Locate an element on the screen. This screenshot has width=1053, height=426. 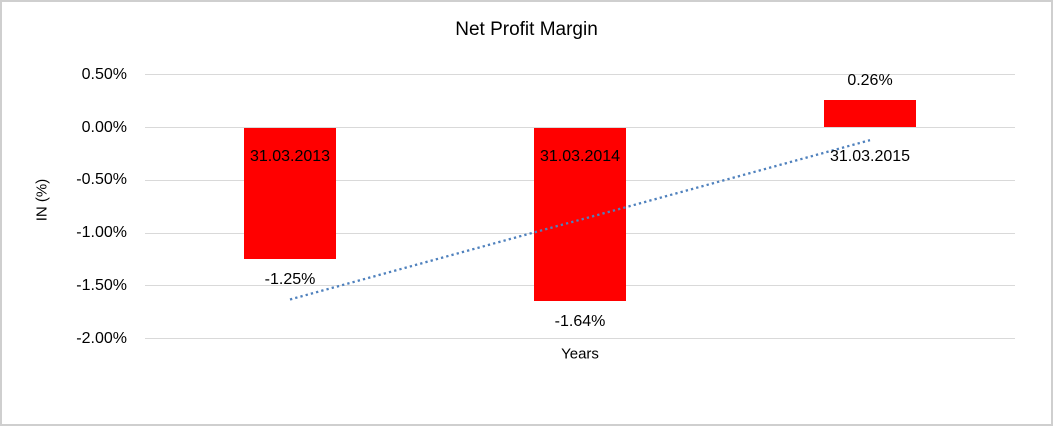
value-label: -1.25% is located at coordinates (290, 280).